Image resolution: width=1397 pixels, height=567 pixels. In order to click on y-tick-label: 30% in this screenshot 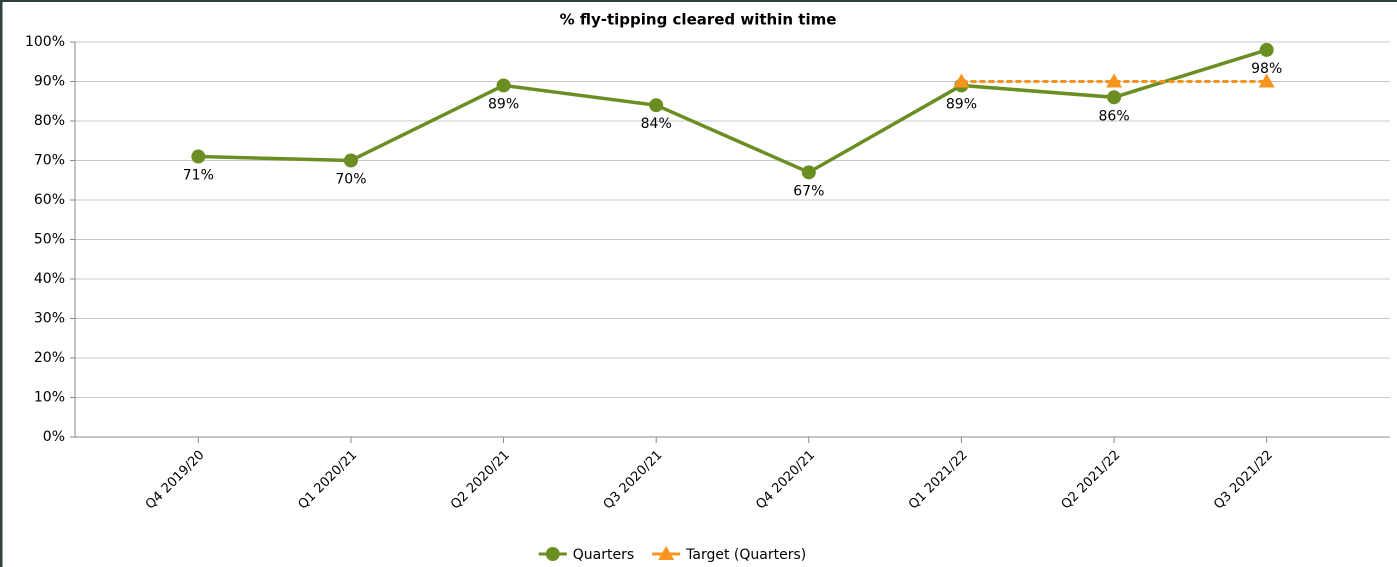, I will do `click(49, 319)`.